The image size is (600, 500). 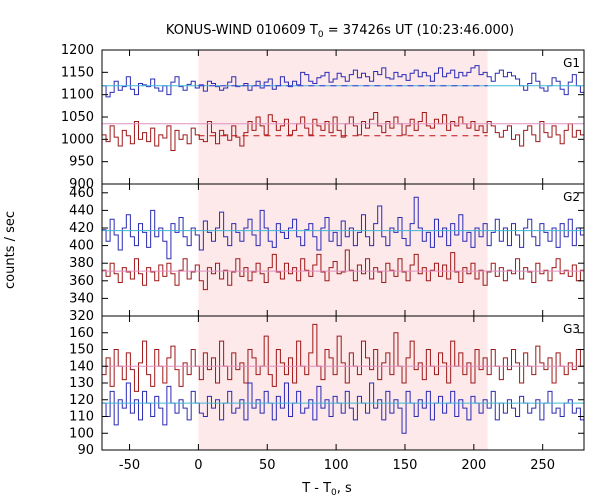 I want to click on ytick-label-G3-120: 120, so click(x=81, y=400).